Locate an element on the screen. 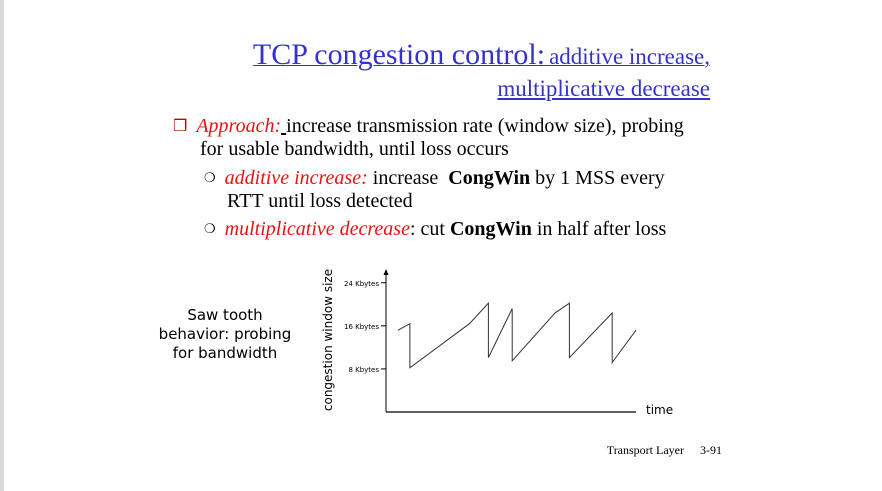  footer-section: Transport Layer is located at coordinates (645, 450).